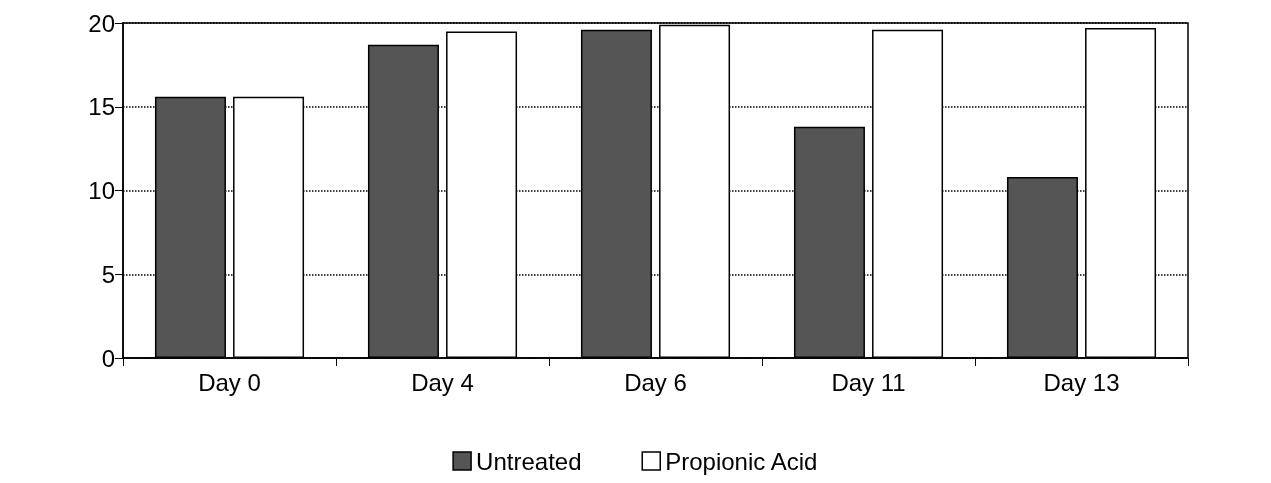 This screenshot has height=483, width=1271. What do you see at coordinates (1081, 382) in the screenshot?
I see `x-tick-label: Day 13` at bounding box center [1081, 382].